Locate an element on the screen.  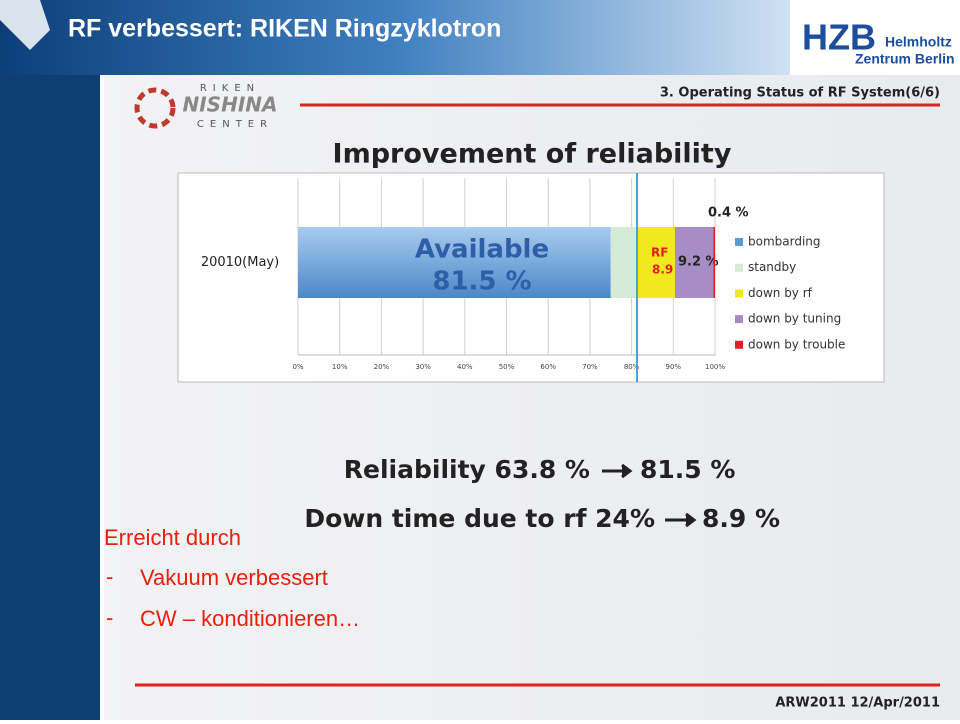
x-tick-label: 80% is located at coordinates (632, 367).